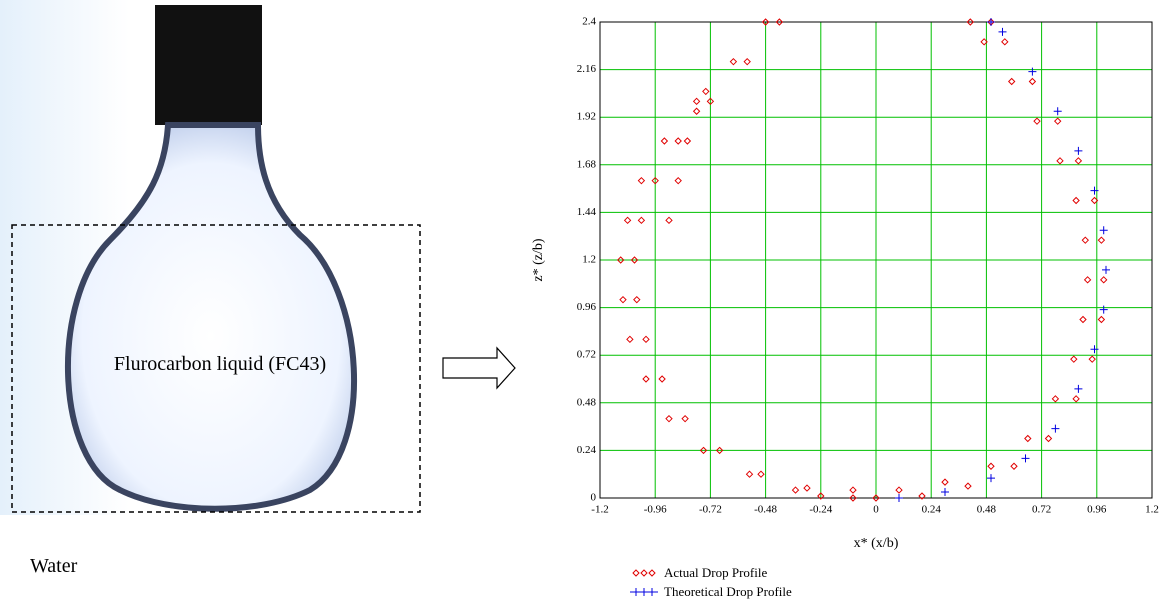 The width and height of the screenshot is (1161, 607). What do you see at coordinates (587, 69) in the screenshot?
I see `y-tick-label: 2.16` at bounding box center [587, 69].